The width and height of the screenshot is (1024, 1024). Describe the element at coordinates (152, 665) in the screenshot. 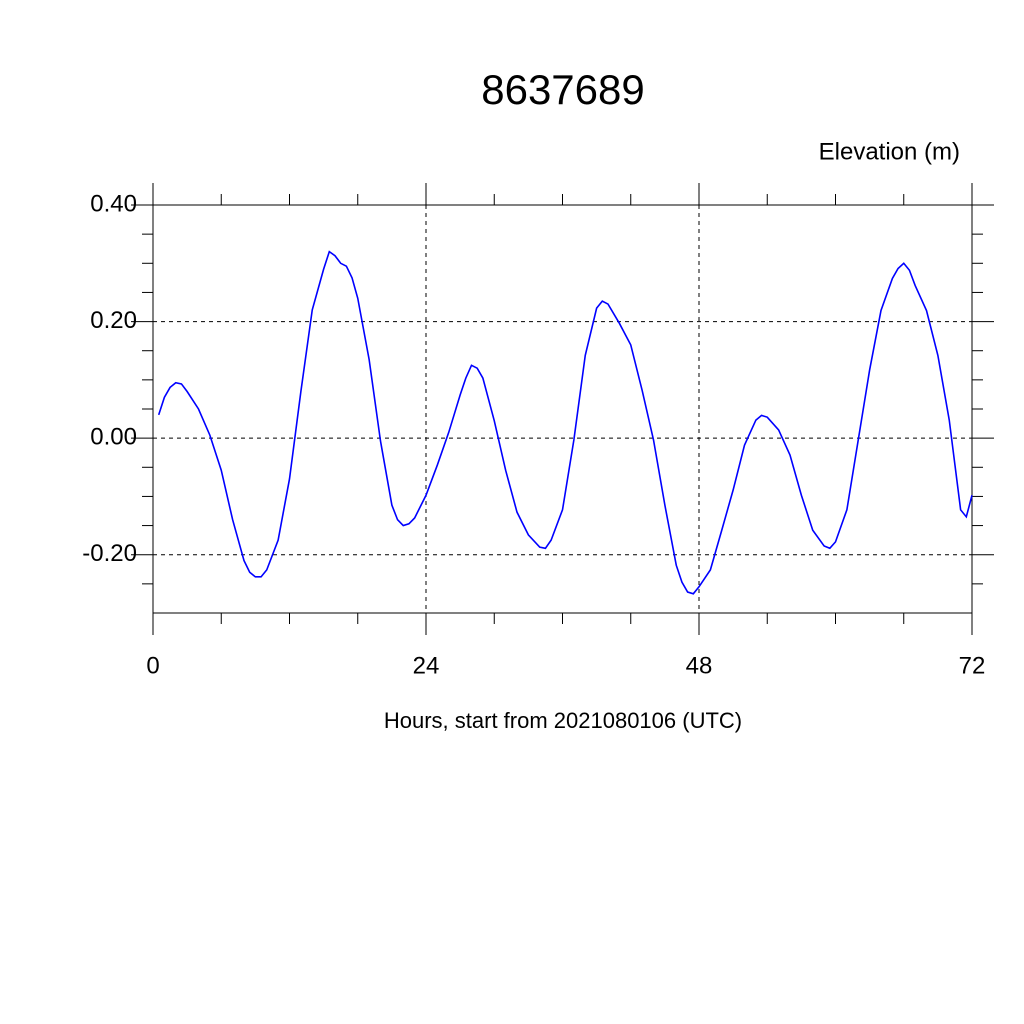

I see `x-tick-label: 0` at that location.